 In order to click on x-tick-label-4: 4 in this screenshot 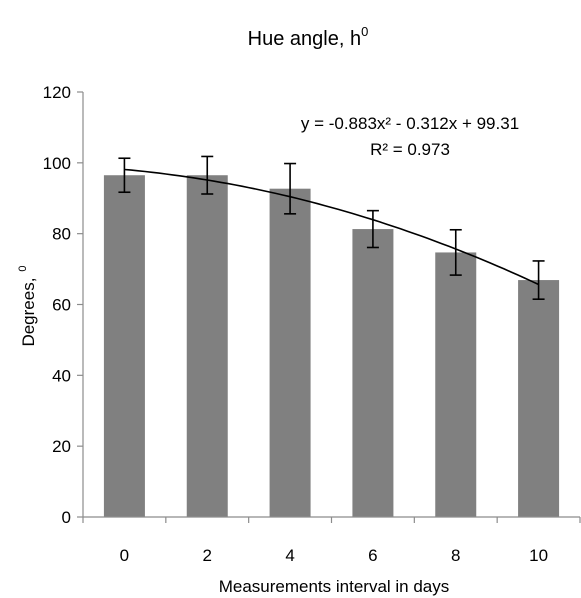, I will do `click(289, 555)`.